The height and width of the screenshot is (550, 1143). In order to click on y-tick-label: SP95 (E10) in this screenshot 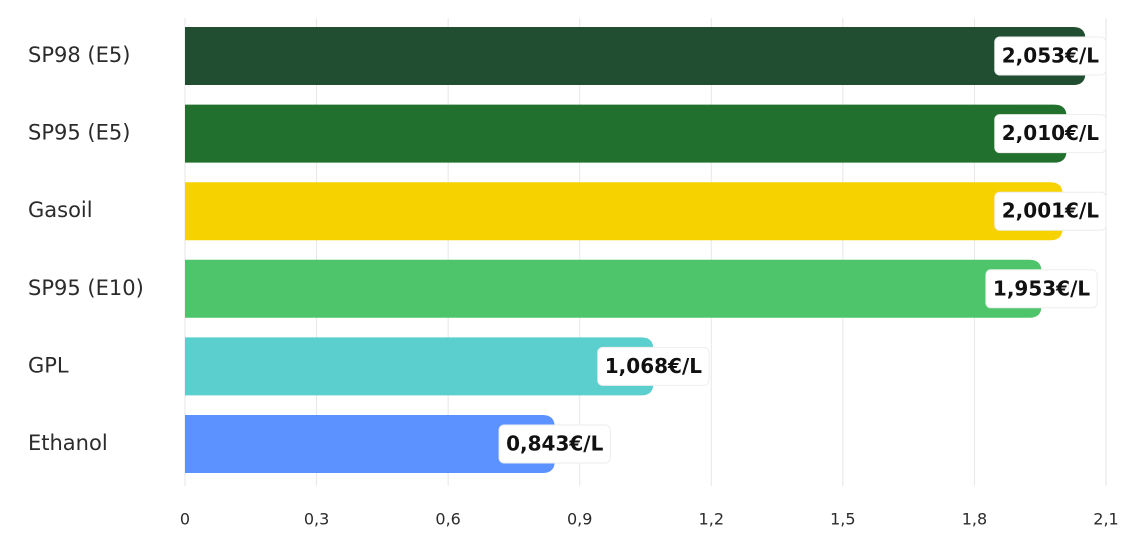, I will do `click(86, 288)`.